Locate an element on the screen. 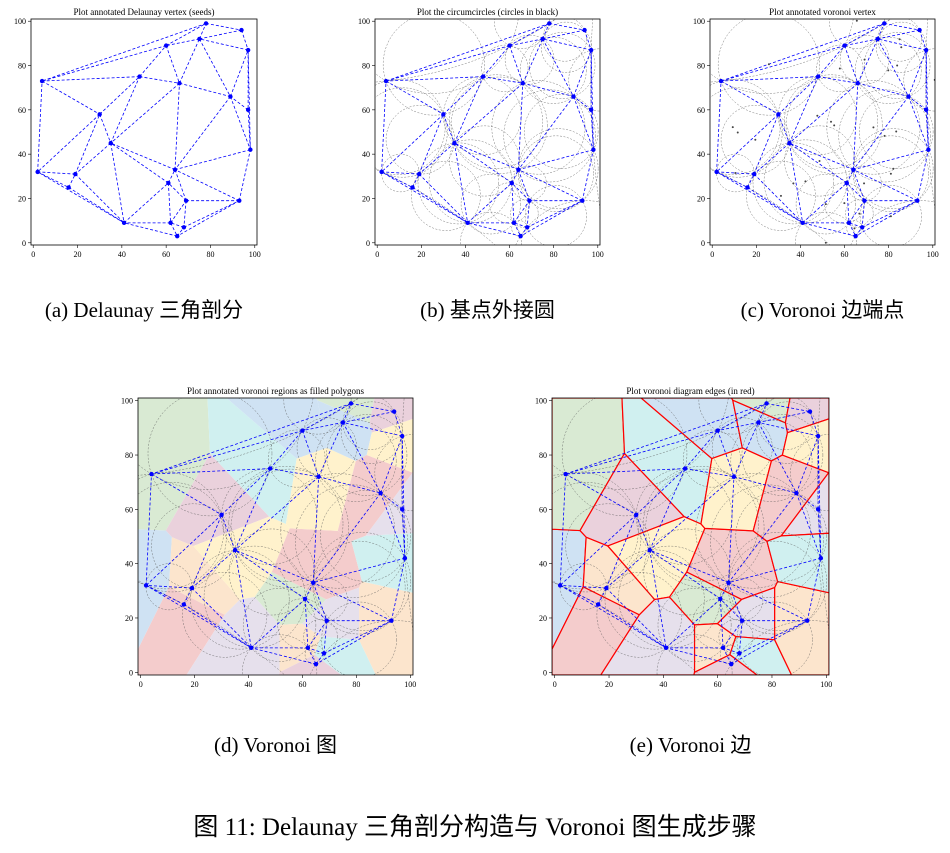 Image resolution: width=950 pixels, height=853 pixels. plot-area is located at coordinates (144, 130).